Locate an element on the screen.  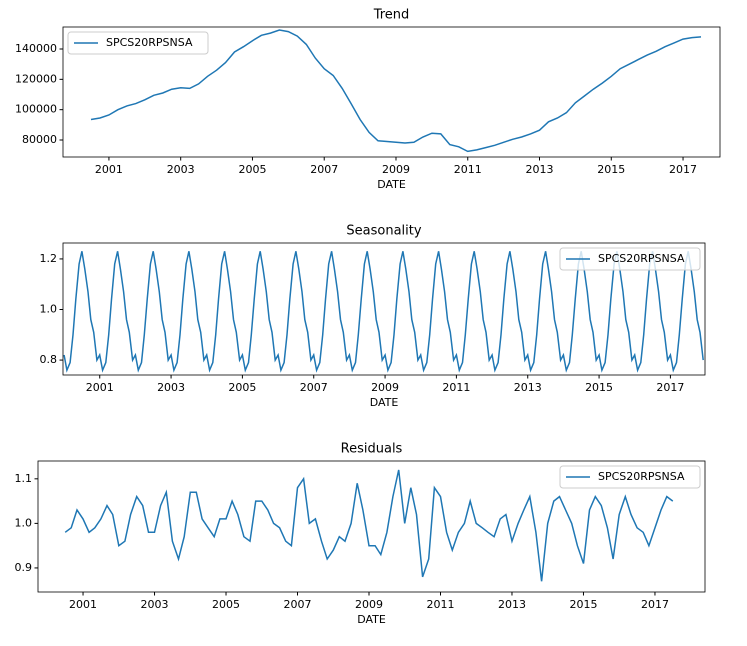
y-tick-label: 120000 is located at coordinates (36, 78).